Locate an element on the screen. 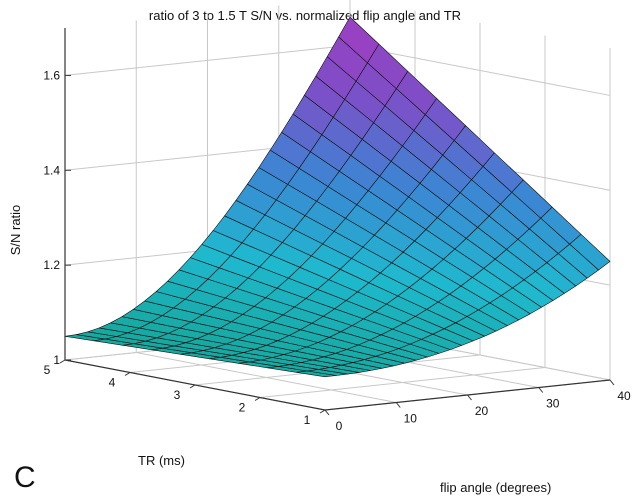 Image resolution: width=637 pixels, height=498 pixels. z-axis-label: S/N ratio is located at coordinates (15, 230).